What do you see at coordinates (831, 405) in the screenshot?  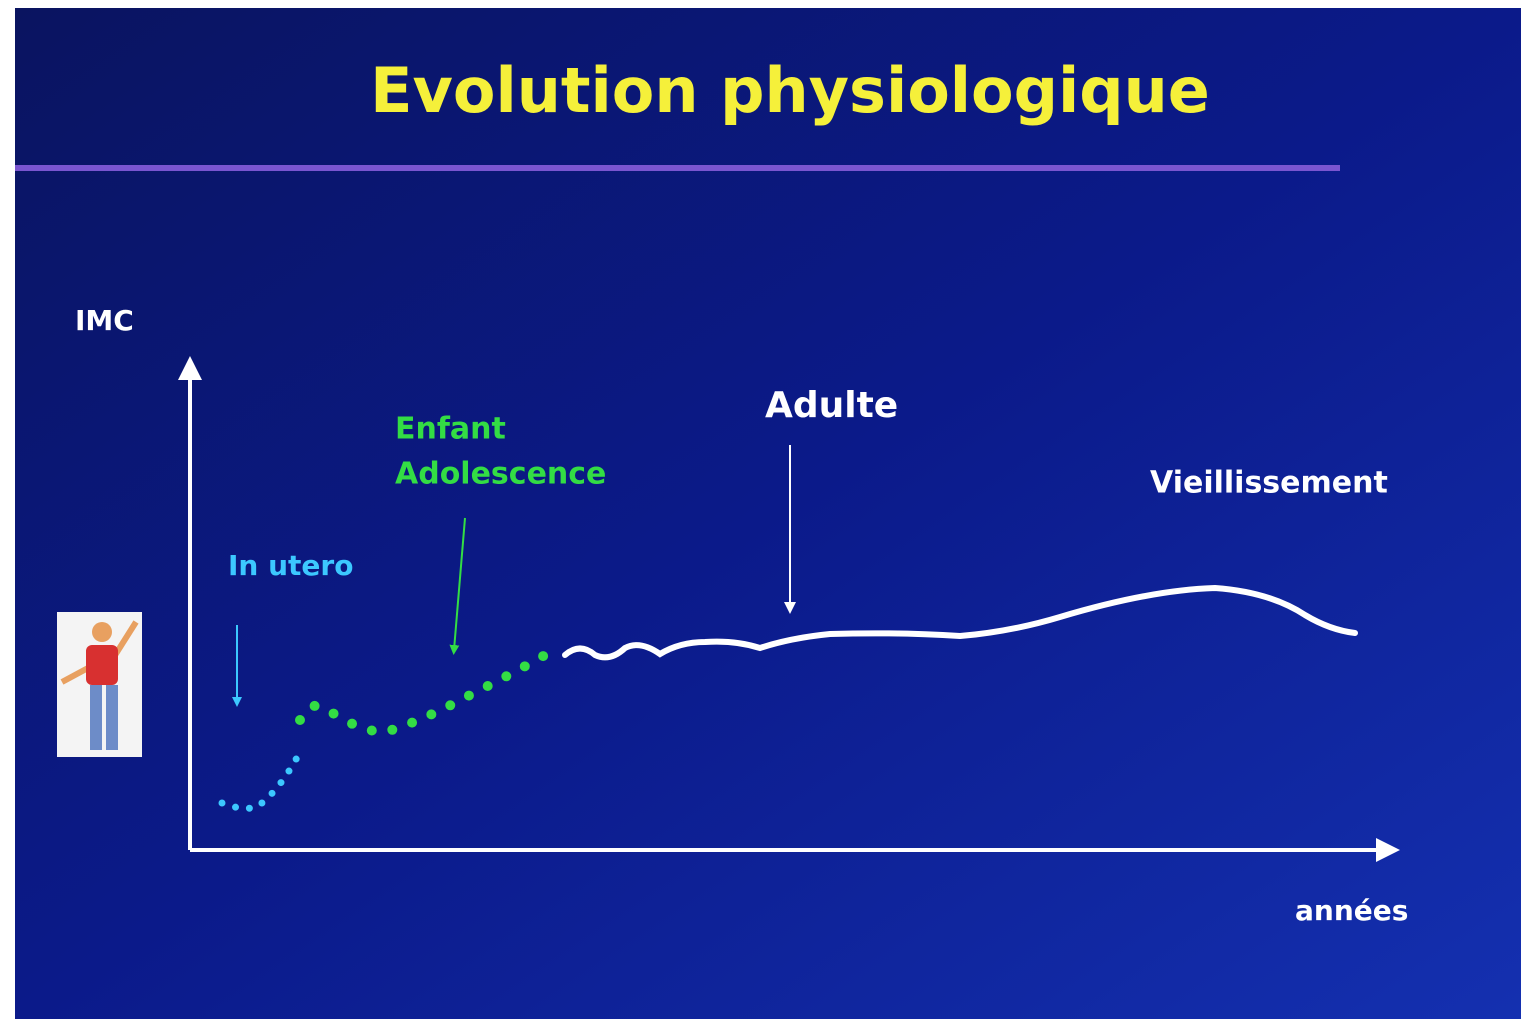 I see `phase-label: Adulte` at bounding box center [831, 405].